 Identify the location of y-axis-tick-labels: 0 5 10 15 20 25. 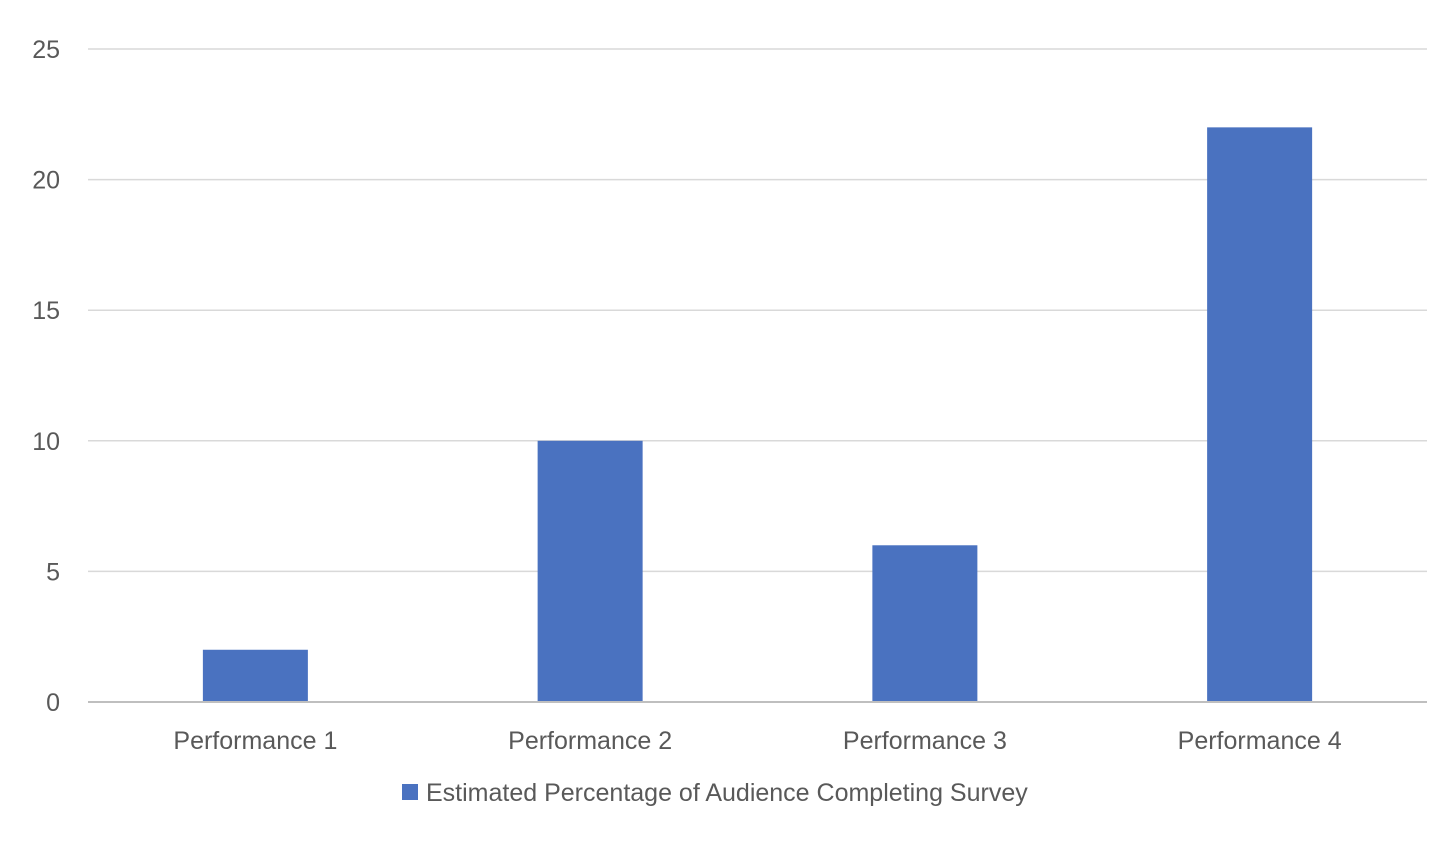
(46, 376).